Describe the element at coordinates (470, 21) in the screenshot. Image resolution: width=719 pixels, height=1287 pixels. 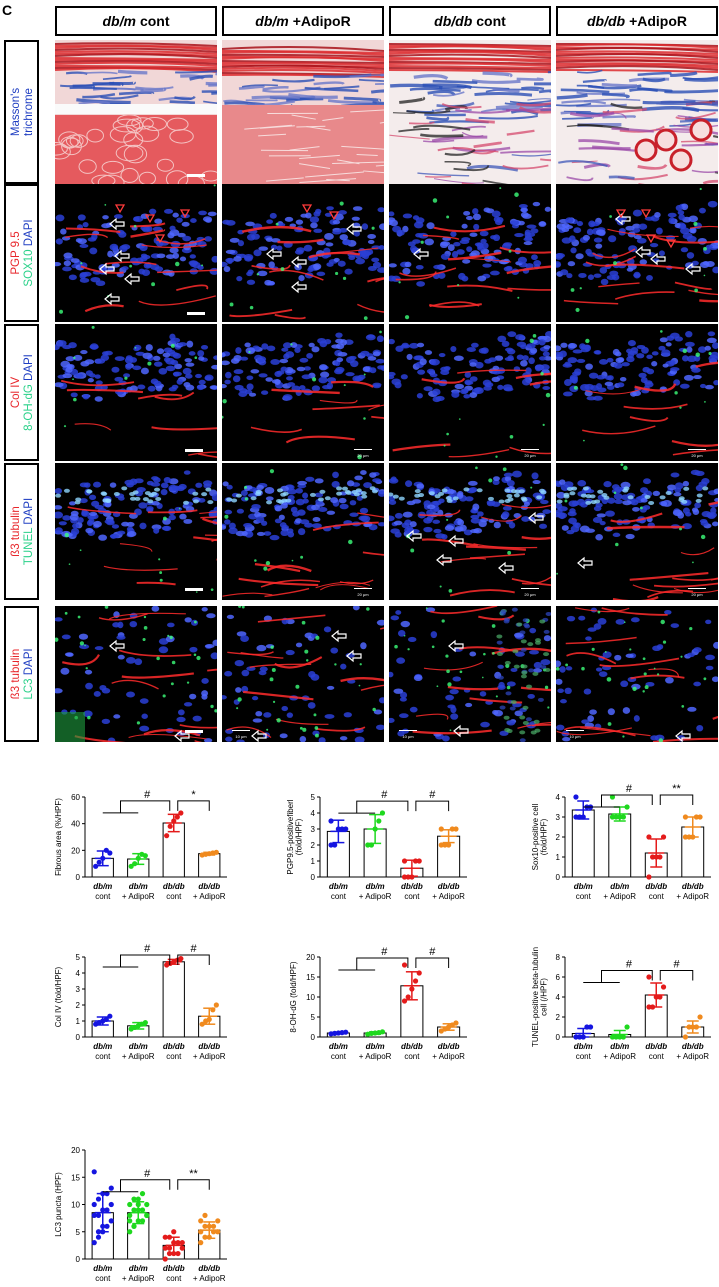
I see `column-header-3: db/db cont` at that location.